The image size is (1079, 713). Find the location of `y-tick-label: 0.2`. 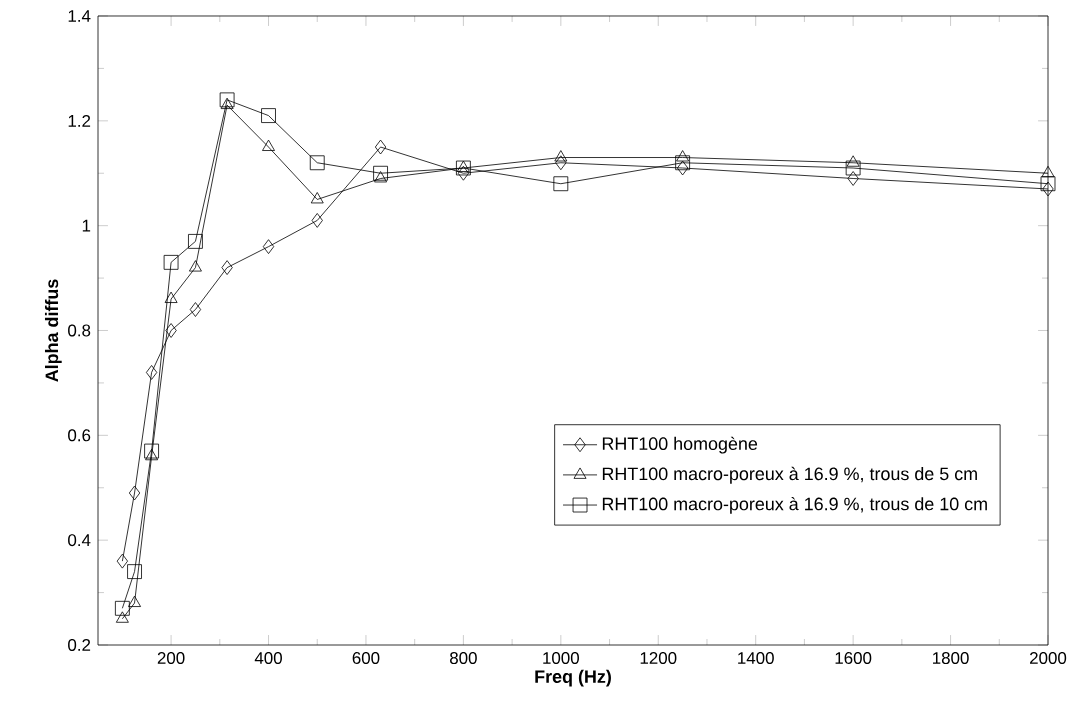

y-tick-label: 0.2 is located at coordinates (79, 645).